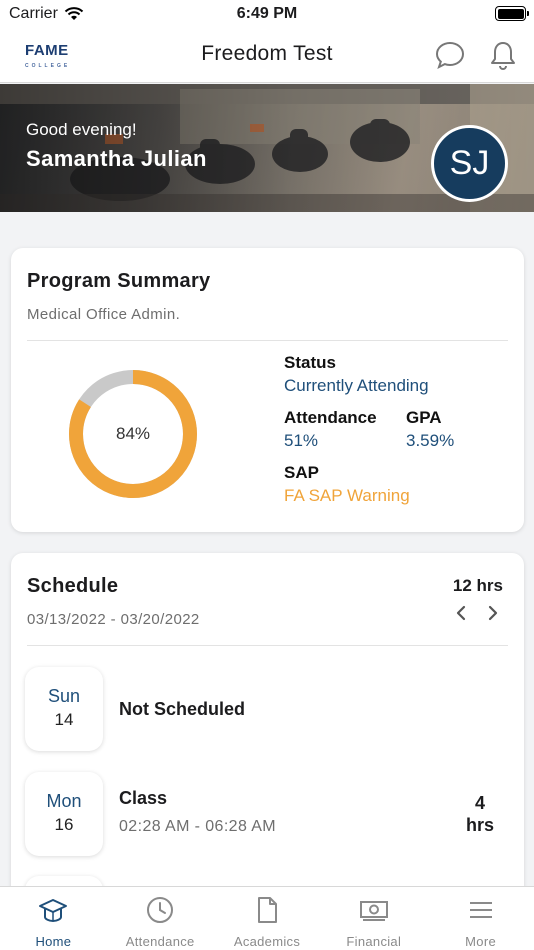 The image size is (534, 950). I want to click on chevron-left-icon, so click(461, 613).